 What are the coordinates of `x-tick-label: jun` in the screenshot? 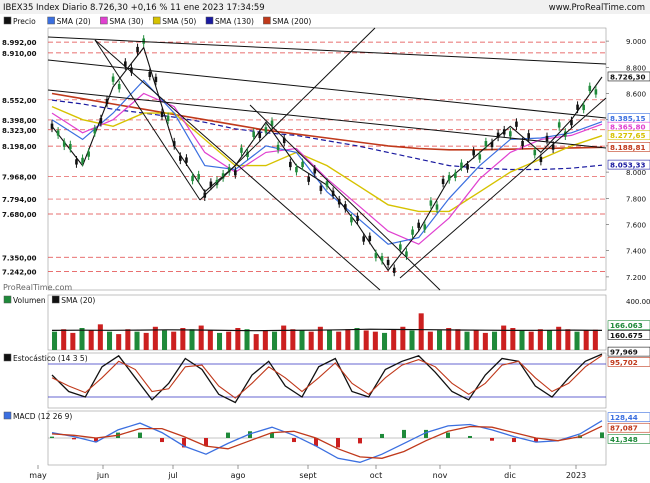 It's located at (102, 475).